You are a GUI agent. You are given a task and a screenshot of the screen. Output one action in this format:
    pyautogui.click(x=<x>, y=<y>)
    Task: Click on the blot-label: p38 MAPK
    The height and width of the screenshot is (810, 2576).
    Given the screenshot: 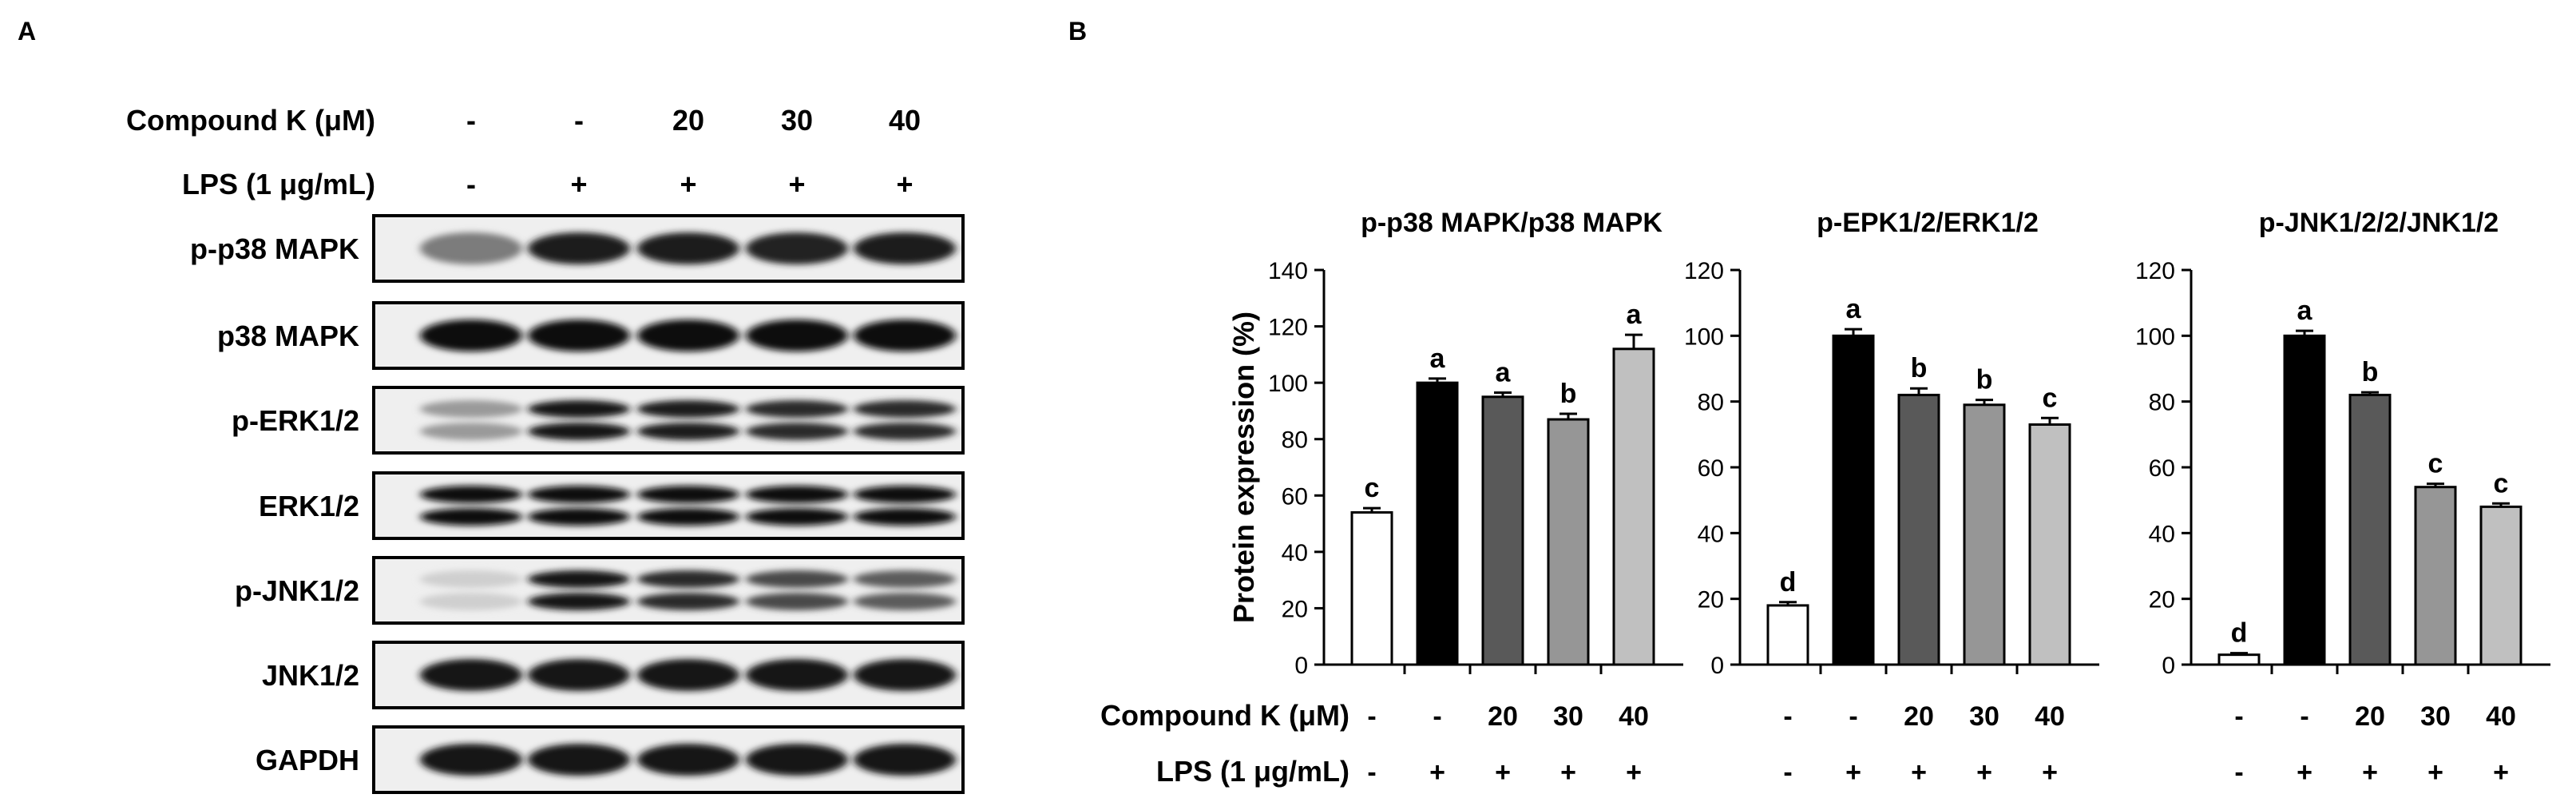 What is the action you would take?
    pyautogui.click(x=288, y=336)
    